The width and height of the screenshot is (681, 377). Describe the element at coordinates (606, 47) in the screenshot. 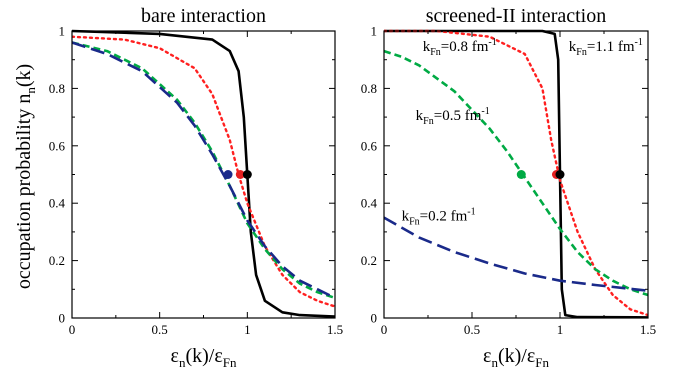

I see `series-annotation-2: kFn=1.1 fm-1` at that location.